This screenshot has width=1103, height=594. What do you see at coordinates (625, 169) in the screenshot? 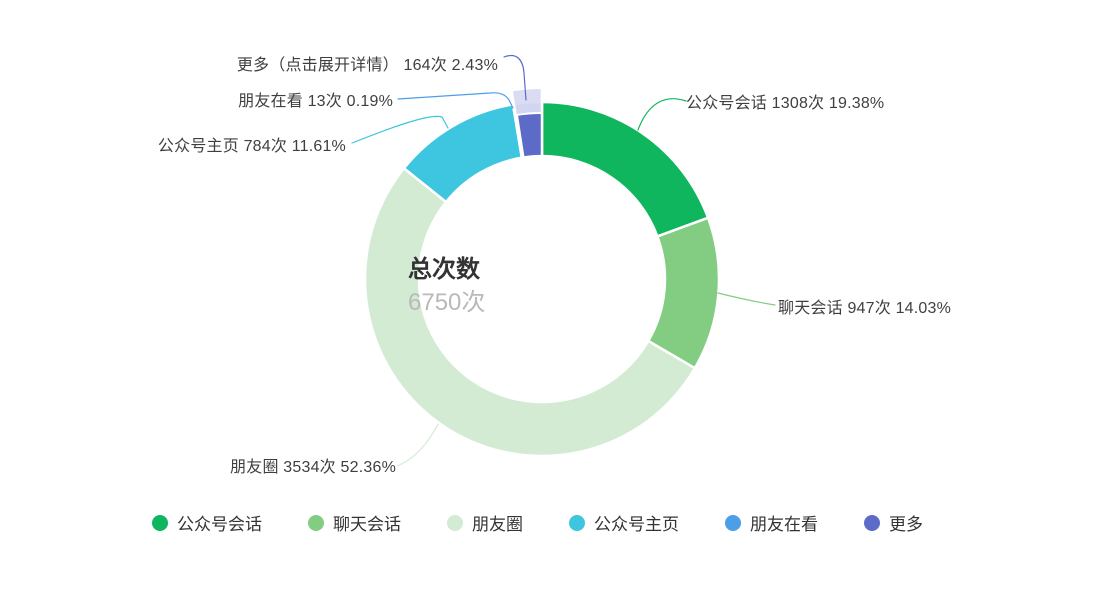
I see `pie-slice-official-account-chat` at bounding box center [625, 169].